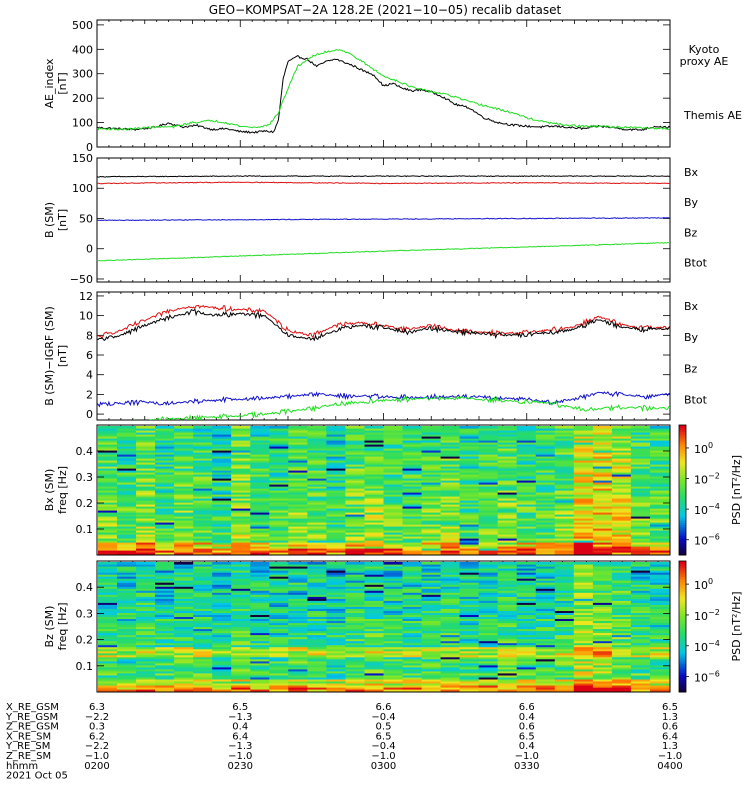 The height and width of the screenshot is (800, 750). Describe the element at coordinates (82, 49) in the screenshot. I see `y-tick-label: 400` at that location.